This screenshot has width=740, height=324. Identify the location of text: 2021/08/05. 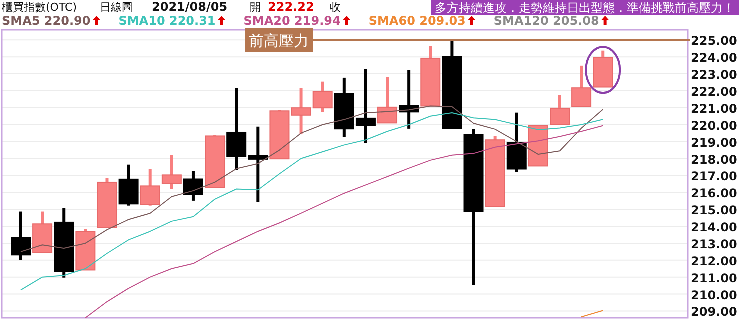
(190, 7).